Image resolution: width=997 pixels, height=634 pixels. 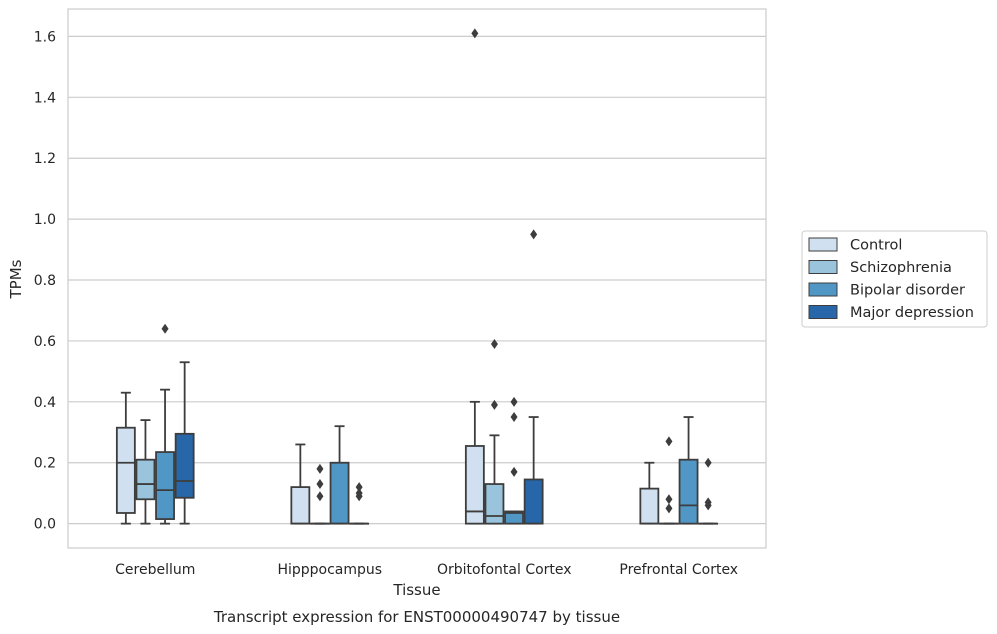 What do you see at coordinates (45, 464) in the screenshot?
I see `y-tick-label: 0.2` at bounding box center [45, 464].